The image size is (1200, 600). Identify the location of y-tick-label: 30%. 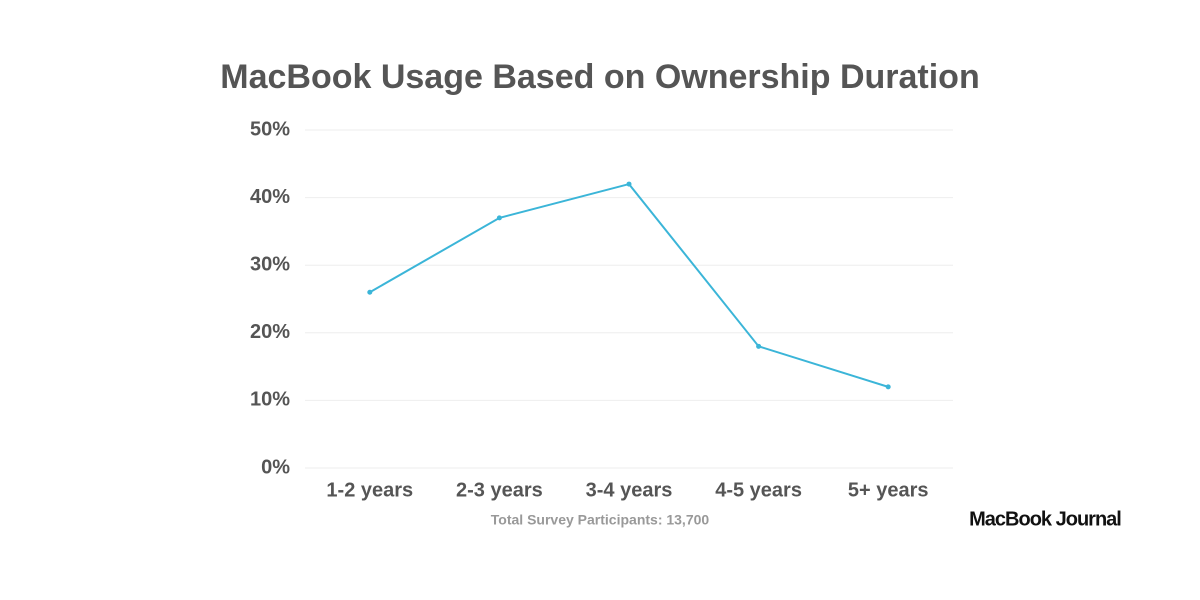
(270, 264).